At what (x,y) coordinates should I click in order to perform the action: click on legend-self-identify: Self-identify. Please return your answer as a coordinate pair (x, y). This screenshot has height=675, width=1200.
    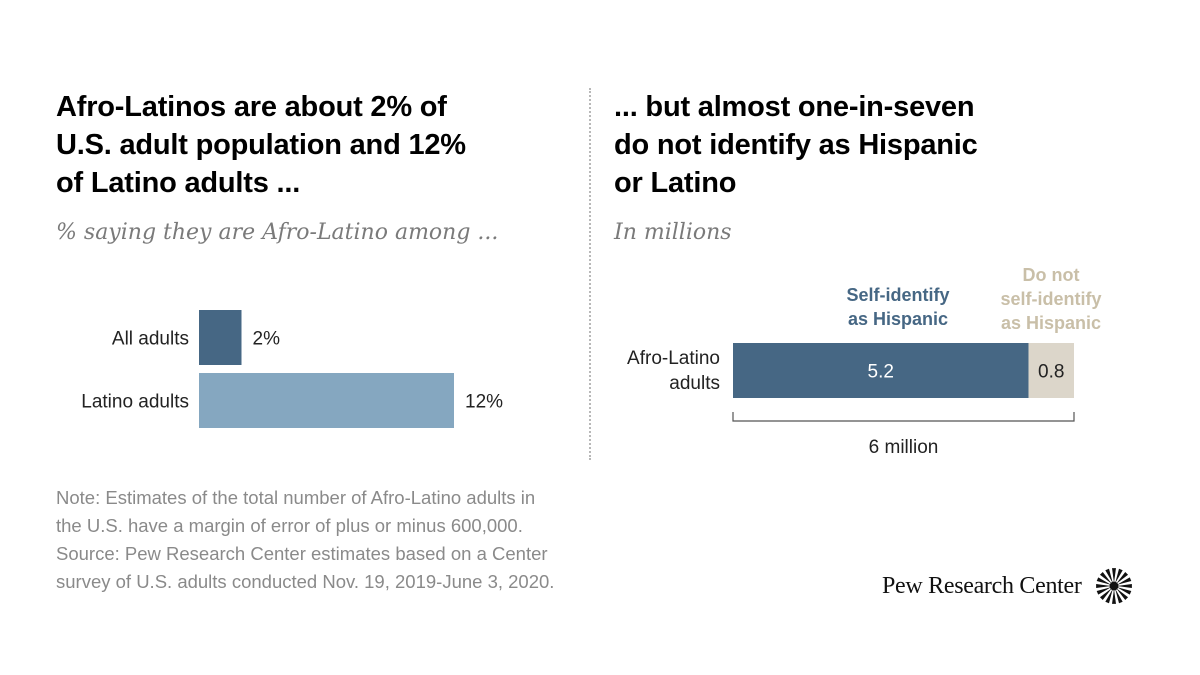
    Looking at the image, I should click on (897, 295).